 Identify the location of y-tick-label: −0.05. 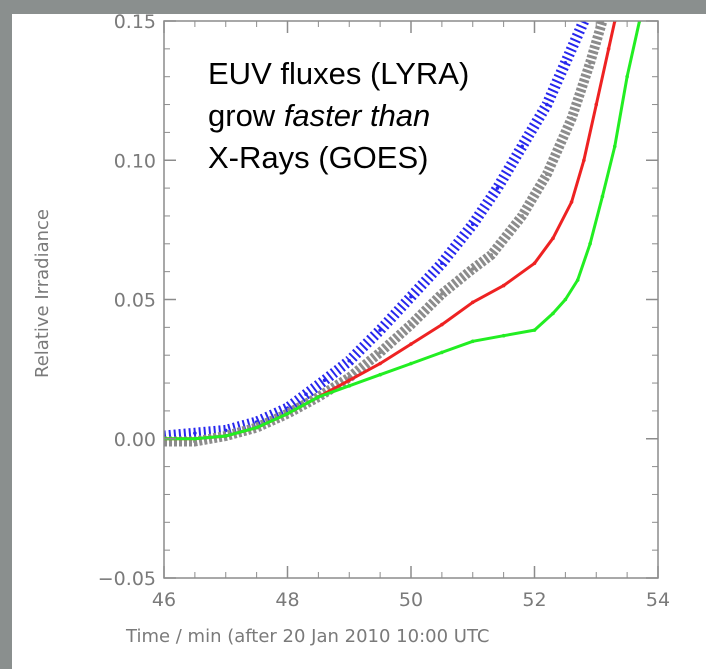
(127, 579).